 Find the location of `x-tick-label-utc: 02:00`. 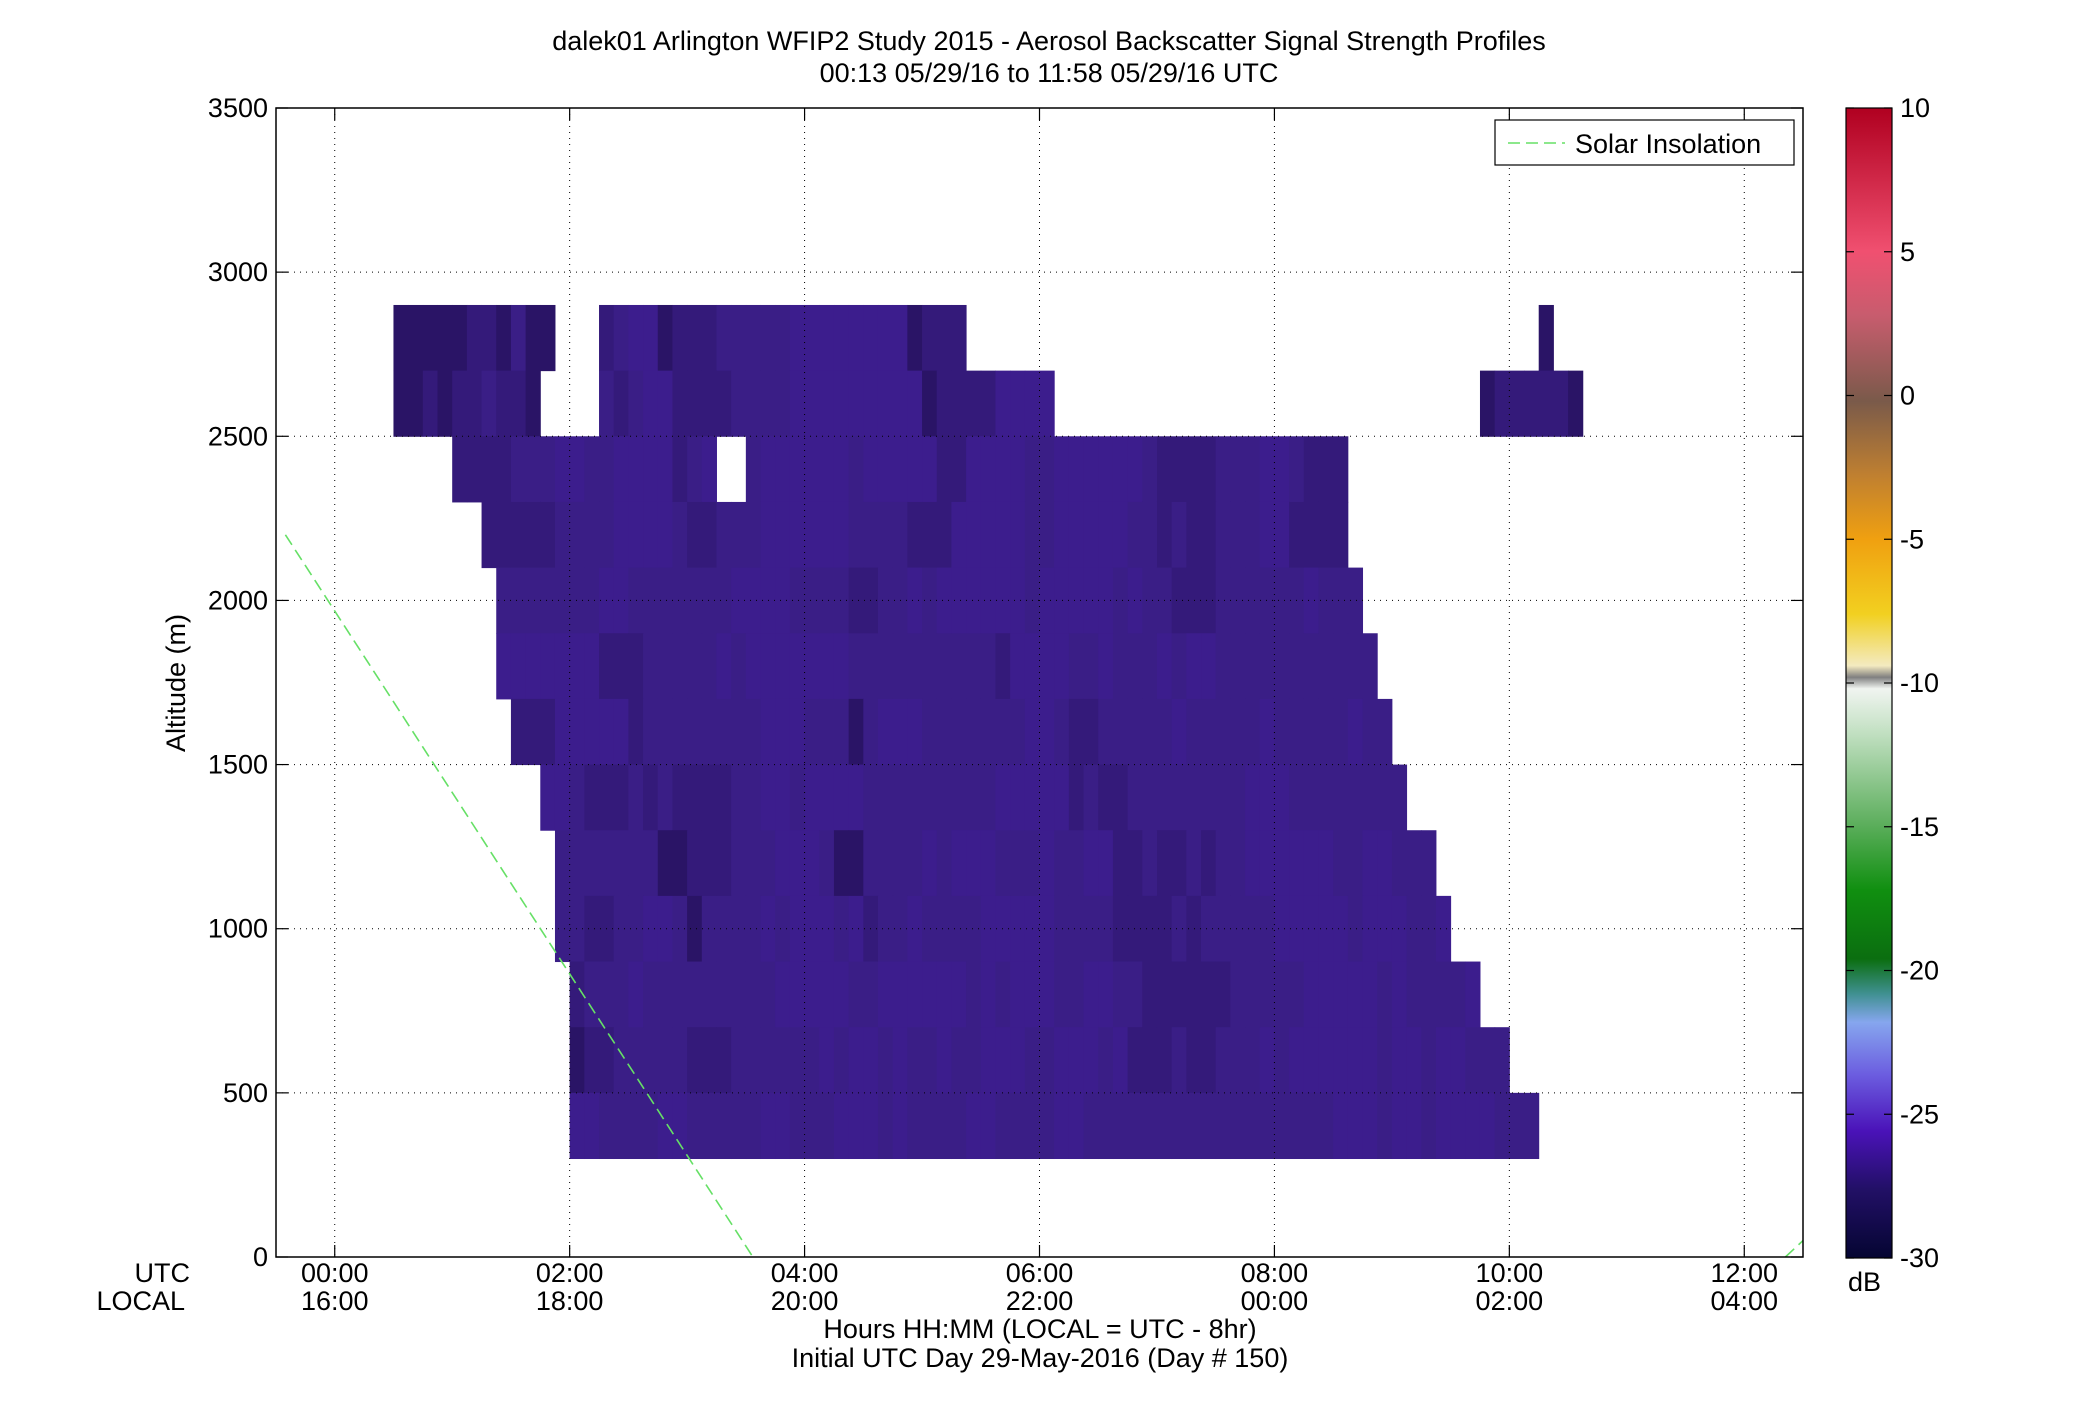

x-tick-label-utc: 02:00 is located at coordinates (570, 1273).